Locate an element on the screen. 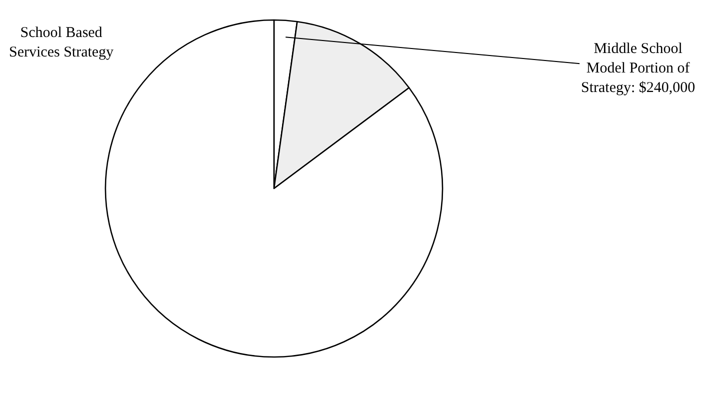 Image resolution: width=721 pixels, height=401 pixels. slice-label: Middle School Model Portion of Strategy: $240,000 is located at coordinates (638, 68).